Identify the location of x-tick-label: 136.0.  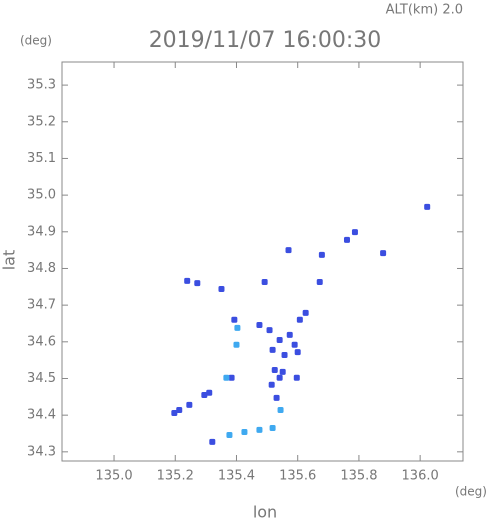
(420, 476).